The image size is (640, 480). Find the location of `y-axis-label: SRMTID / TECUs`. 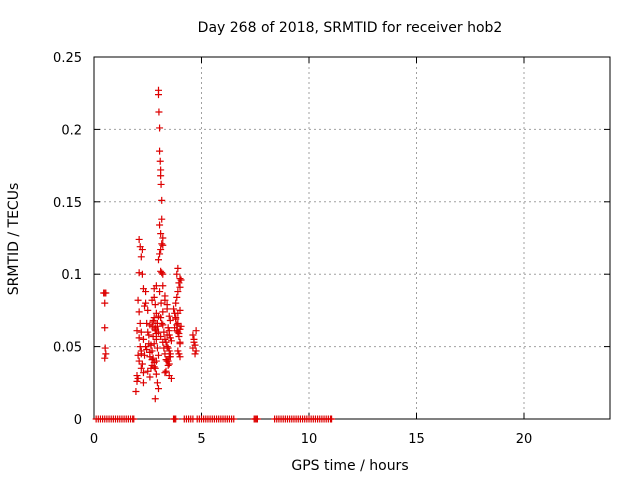

y-axis-label: SRMTID / TECUs is located at coordinates (14, 239).